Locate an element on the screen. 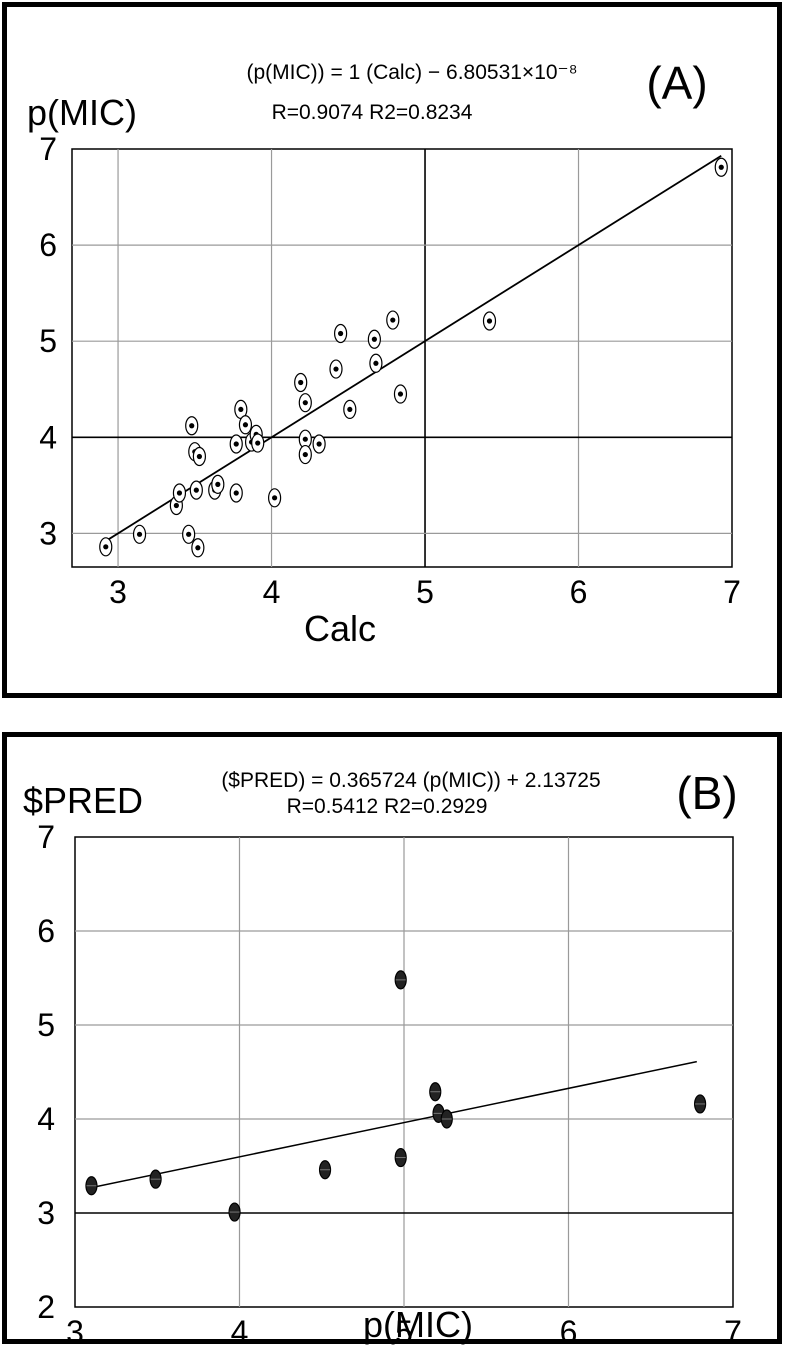 This screenshot has width=787, height=1351. x-tick-label-b: 7 is located at coordinates (733, 1331).